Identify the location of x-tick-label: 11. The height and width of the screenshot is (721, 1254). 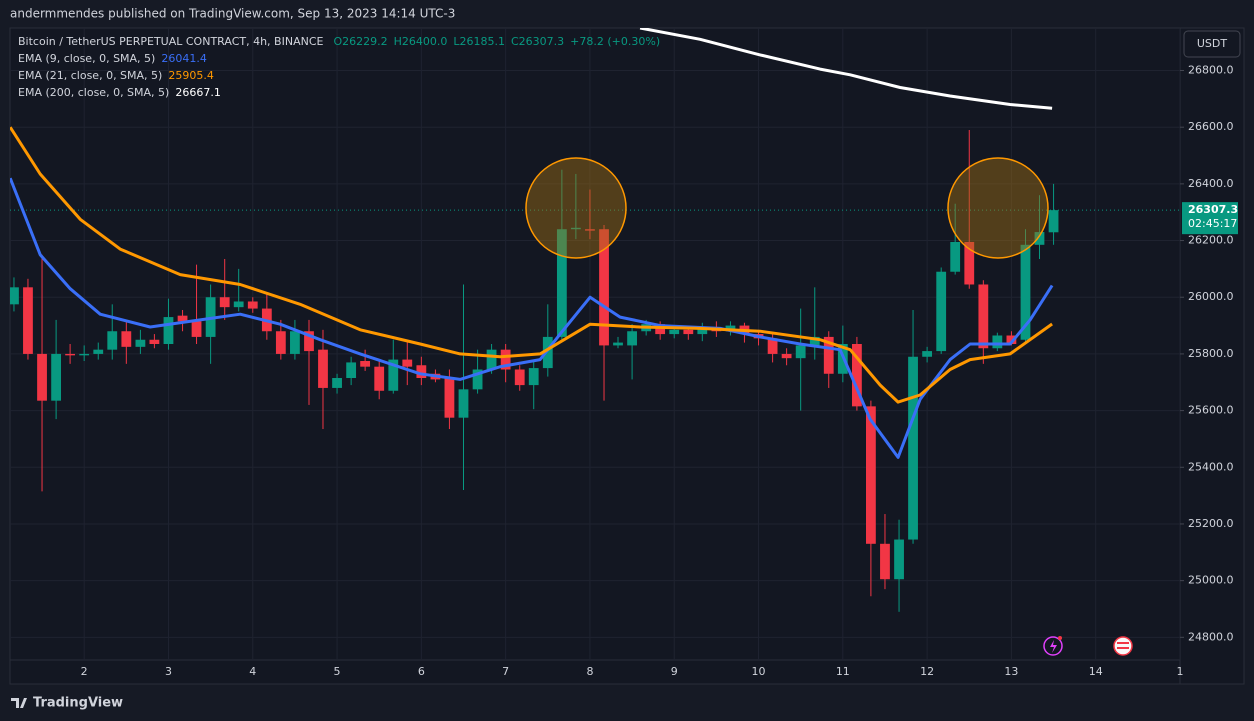
(843, 671).